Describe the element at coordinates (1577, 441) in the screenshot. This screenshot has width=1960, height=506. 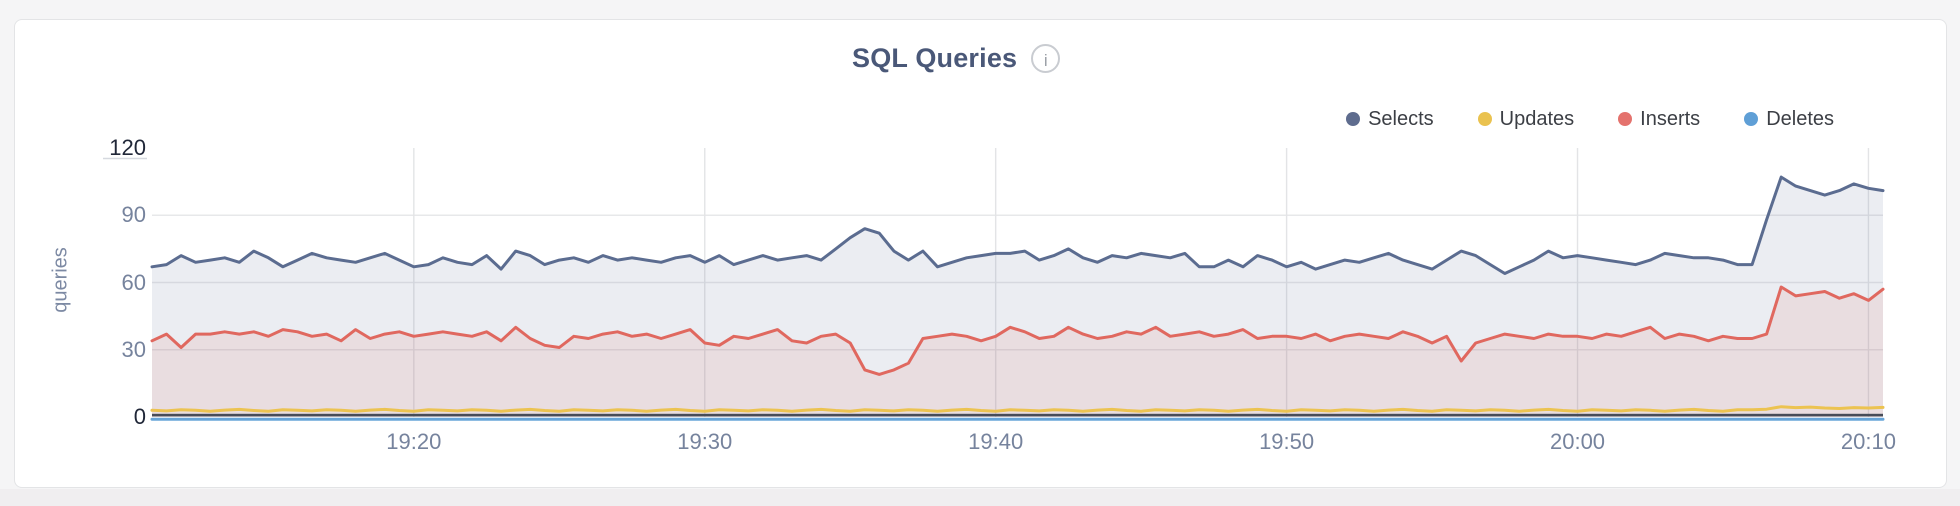
I see `x-tick-label-2000: 20:00` at that location.